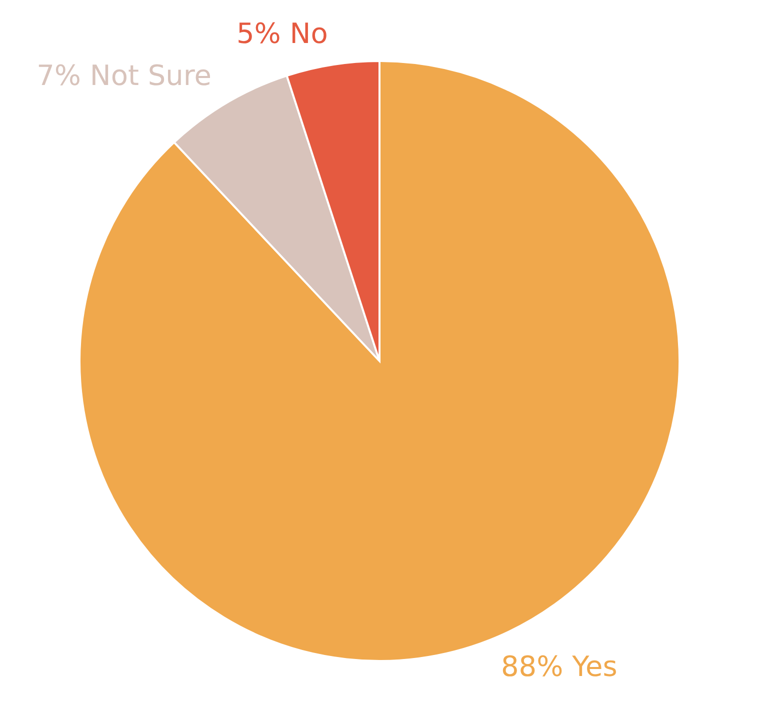 This screenshot has height=722, width=759. What do you see at coordinates (124, 75) in the screenshot?
I see `slice-label: 7% Not Sure` at bounding box center [124, 75].